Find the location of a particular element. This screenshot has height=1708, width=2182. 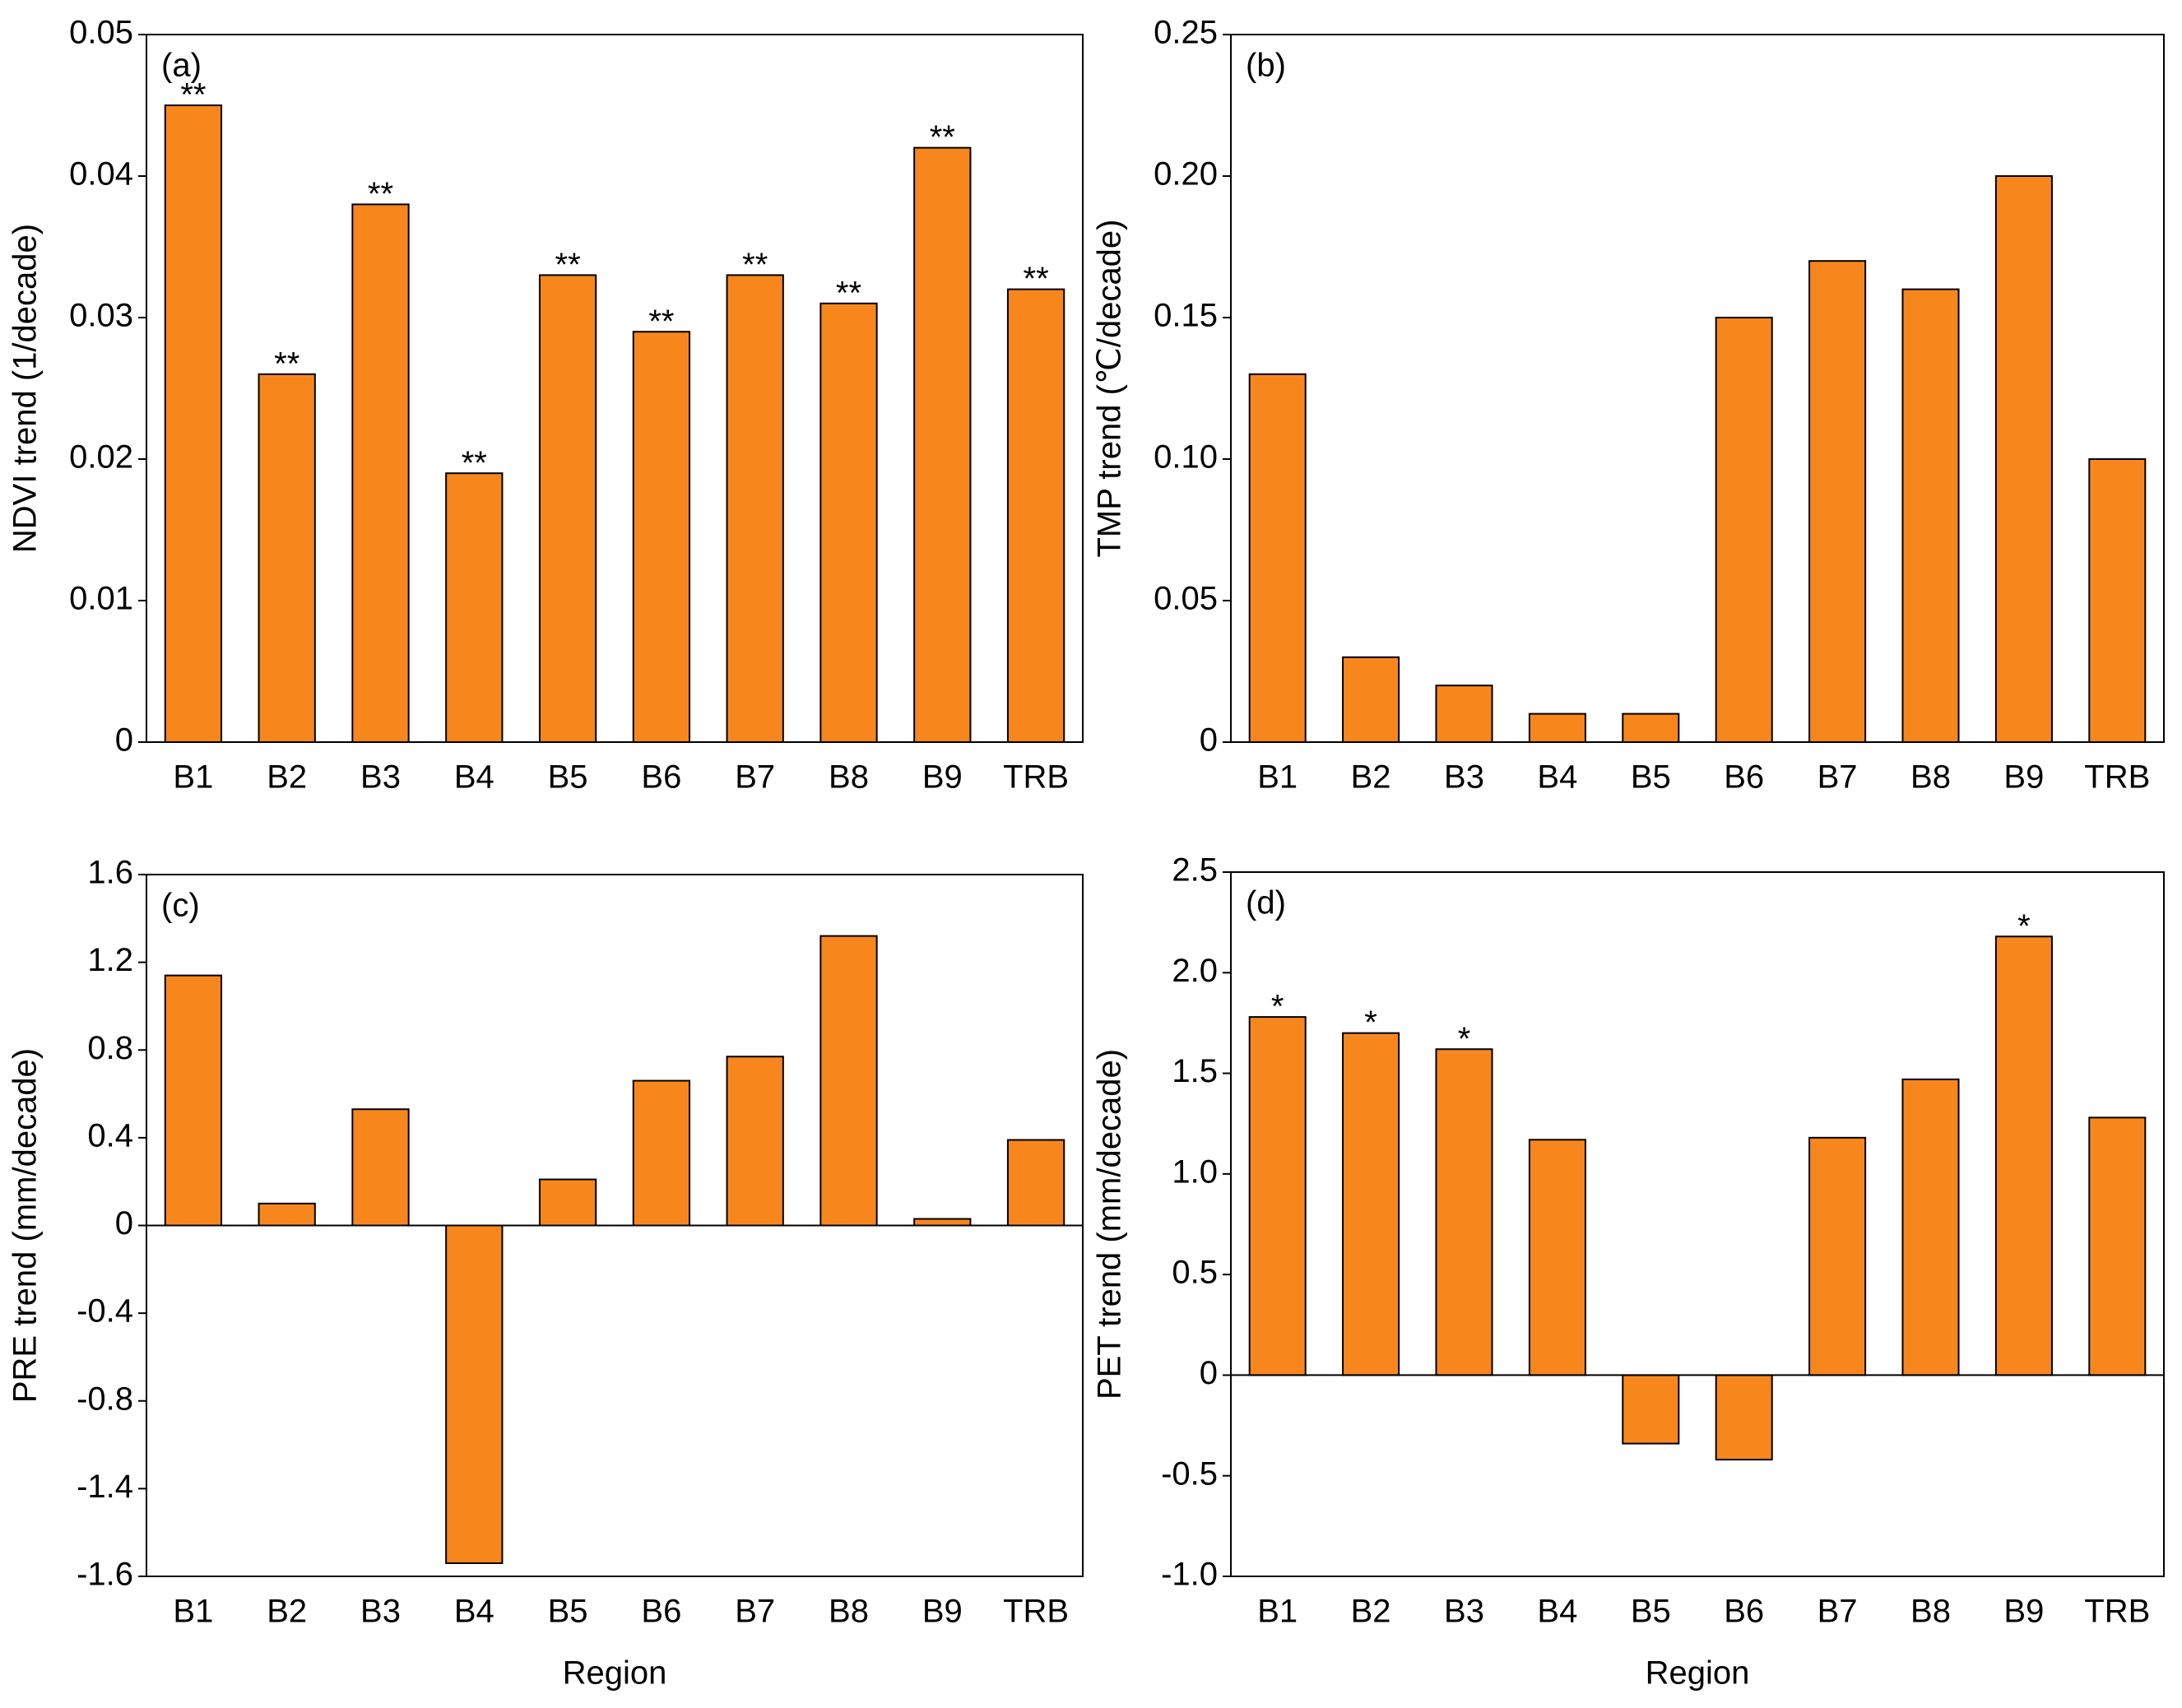

y-tick-label: 1.0 is located at coordinates (1195, 1171).